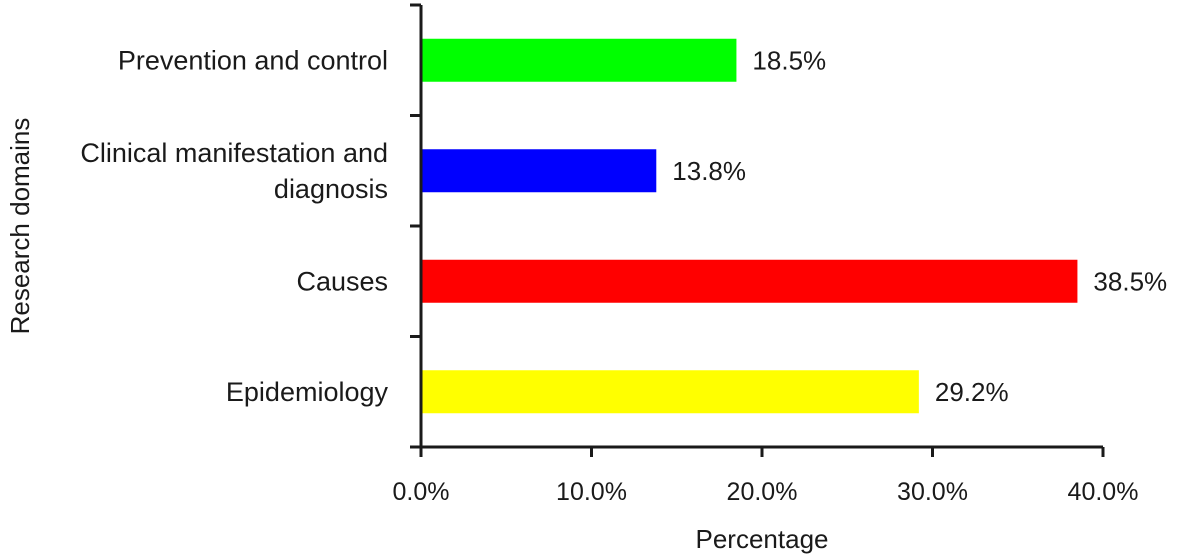 The width and height of the screenshot is (1183, 558). Describe the element at coordinates (749, 281) in the screenshot. I see `bar-causes` at that location.